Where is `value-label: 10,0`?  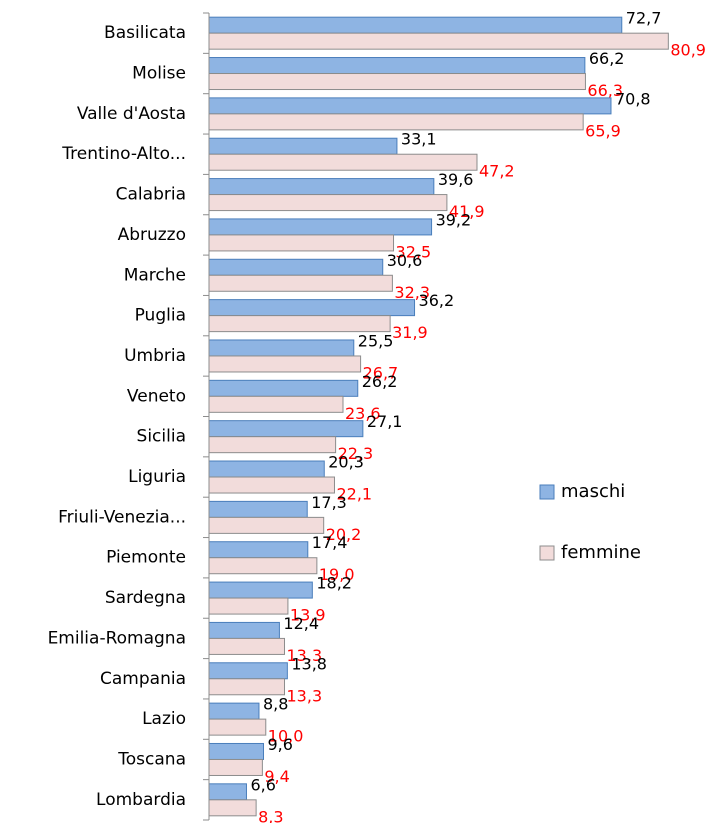 value-label: 10,0 is located at coordinates (286, 736).